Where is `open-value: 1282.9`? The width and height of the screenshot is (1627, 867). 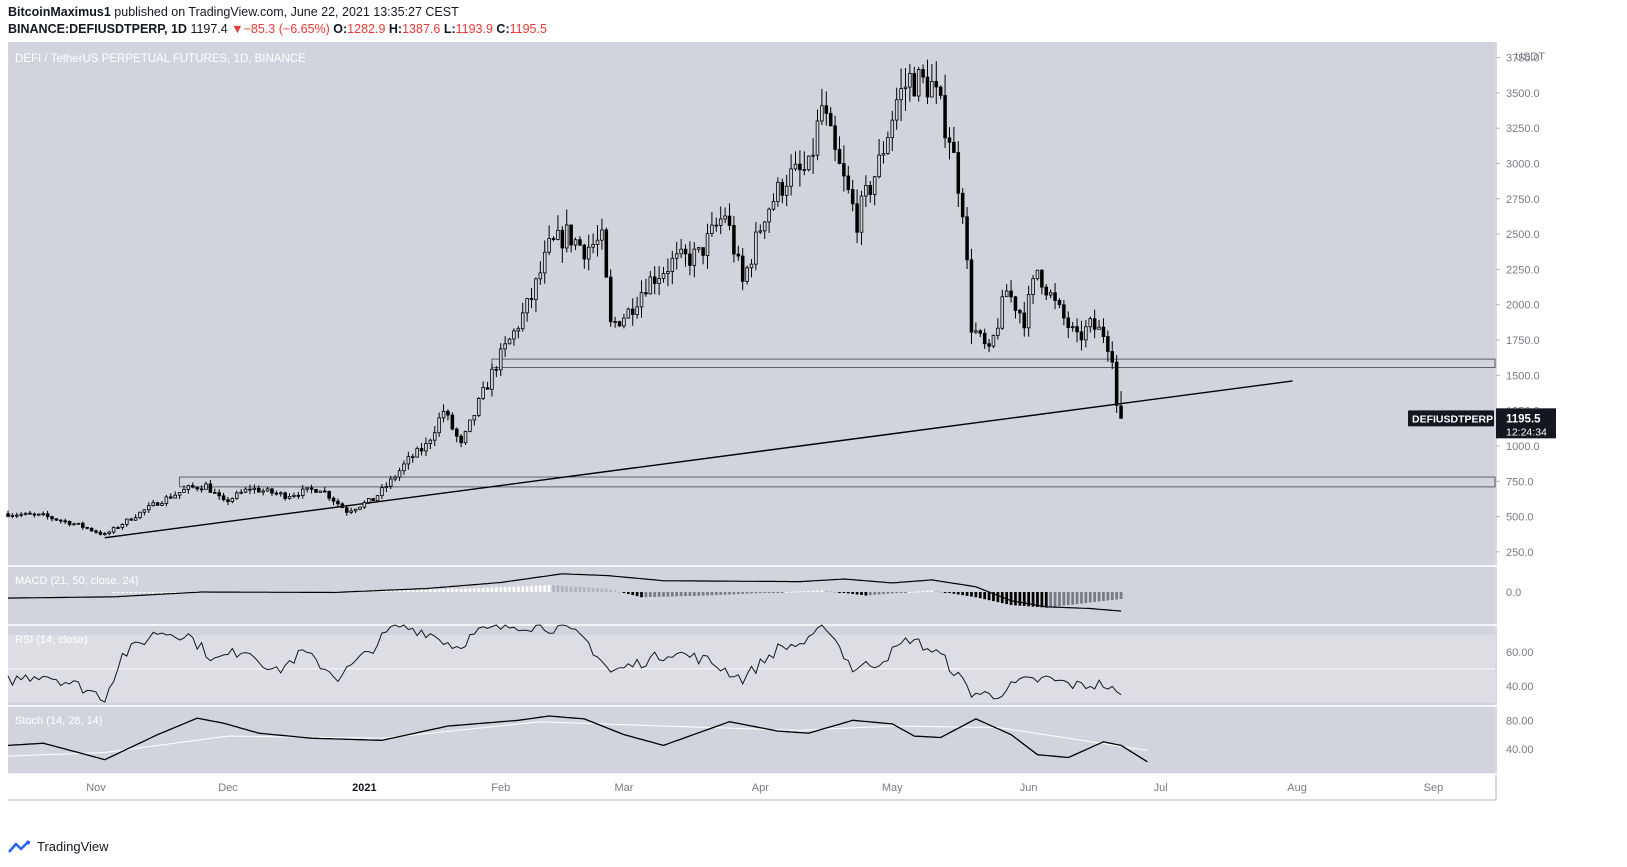
open-value: 1282.9 is located at coordinates (366, 29).